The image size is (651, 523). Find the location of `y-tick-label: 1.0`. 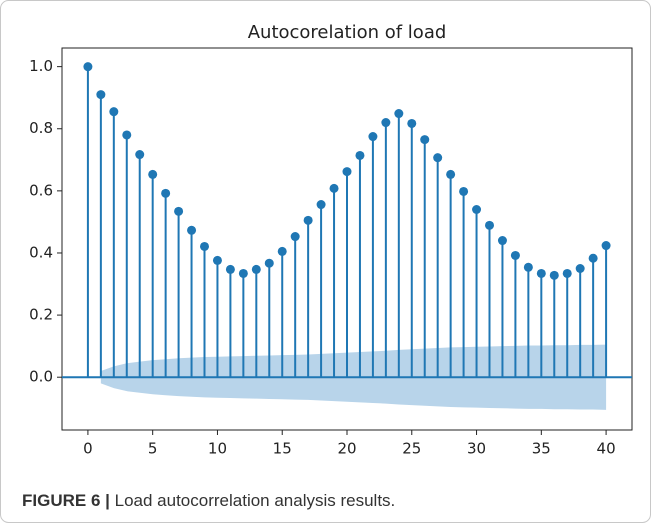

y-tick-label: 1.0 is located at coordinates (41, 66).